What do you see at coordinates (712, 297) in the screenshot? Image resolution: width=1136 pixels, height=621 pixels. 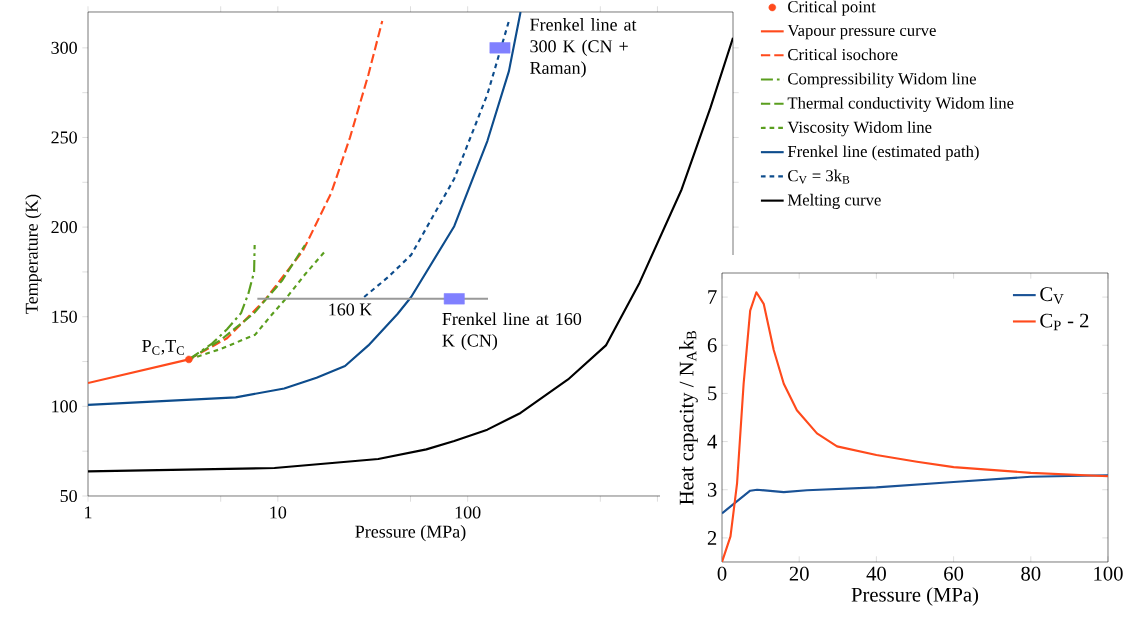 I see `y-tick-label: 7` at bounding box center [712, 297].